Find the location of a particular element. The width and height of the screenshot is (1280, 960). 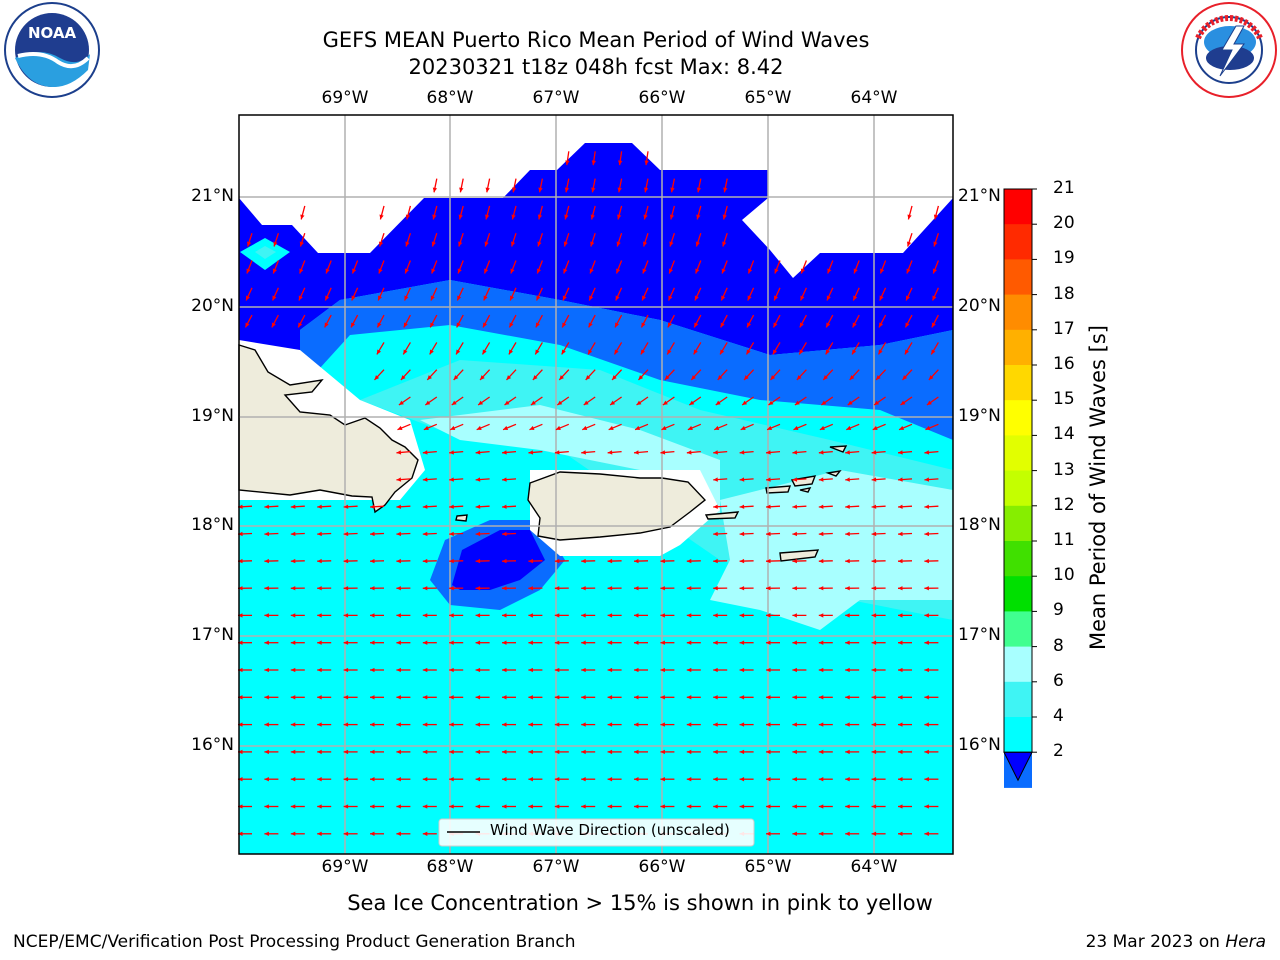

noaa-logo-text: NOAA is located at coordinates (52, 33).